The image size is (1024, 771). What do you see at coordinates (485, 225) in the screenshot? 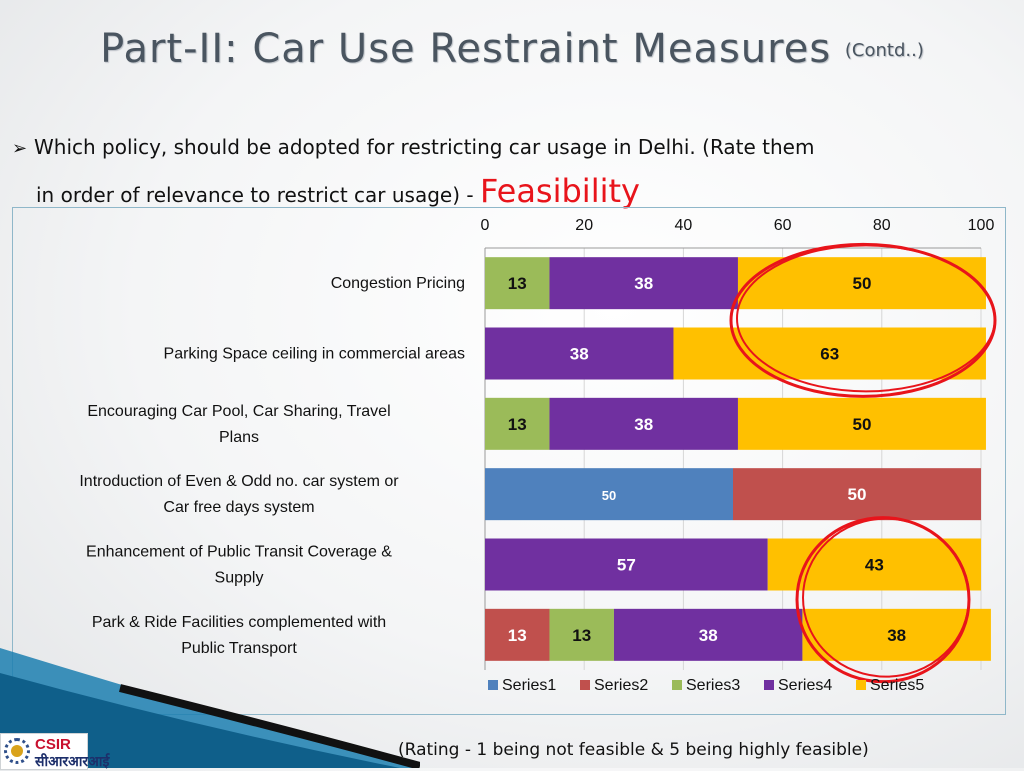
I see `x-tick-label: 0` at bounding box center [485, 225].